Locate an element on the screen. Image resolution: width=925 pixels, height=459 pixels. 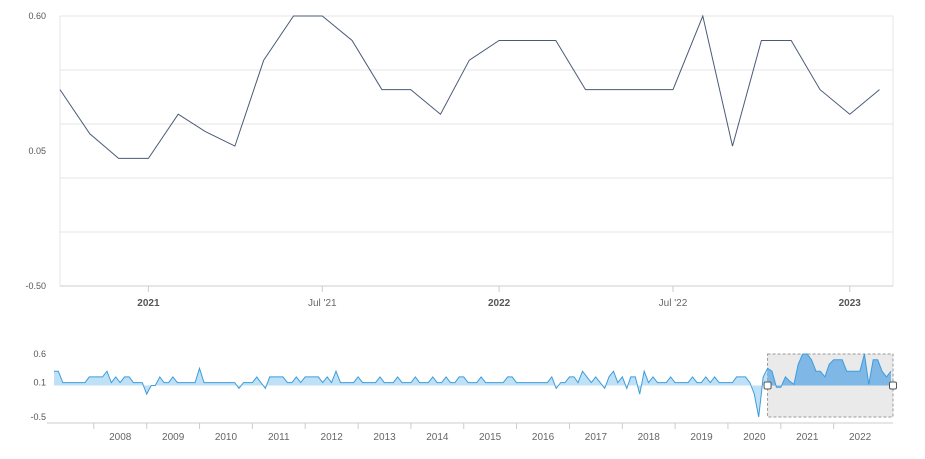
navigator-area-fill is located at coordinates (472, 385).